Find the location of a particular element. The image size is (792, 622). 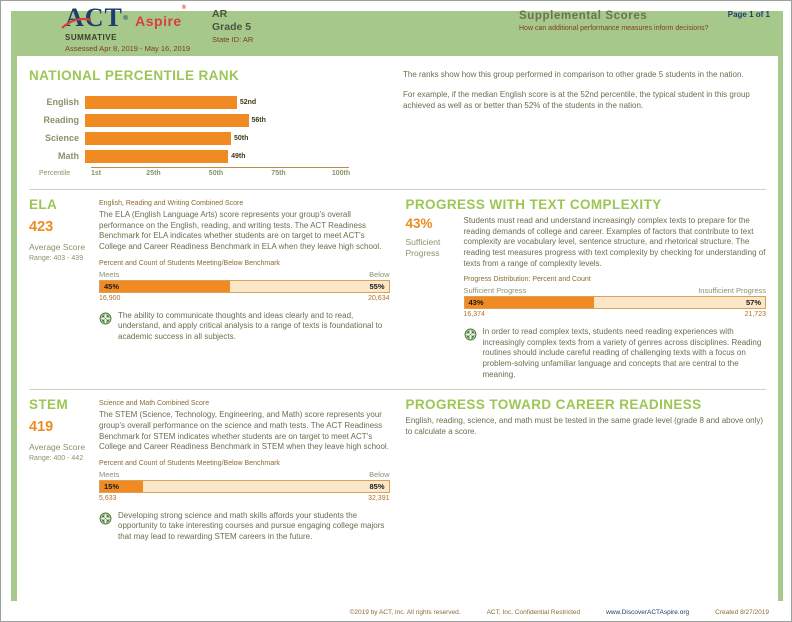

ela-meets-count: 16,900 is located at coordinates (110, 298).